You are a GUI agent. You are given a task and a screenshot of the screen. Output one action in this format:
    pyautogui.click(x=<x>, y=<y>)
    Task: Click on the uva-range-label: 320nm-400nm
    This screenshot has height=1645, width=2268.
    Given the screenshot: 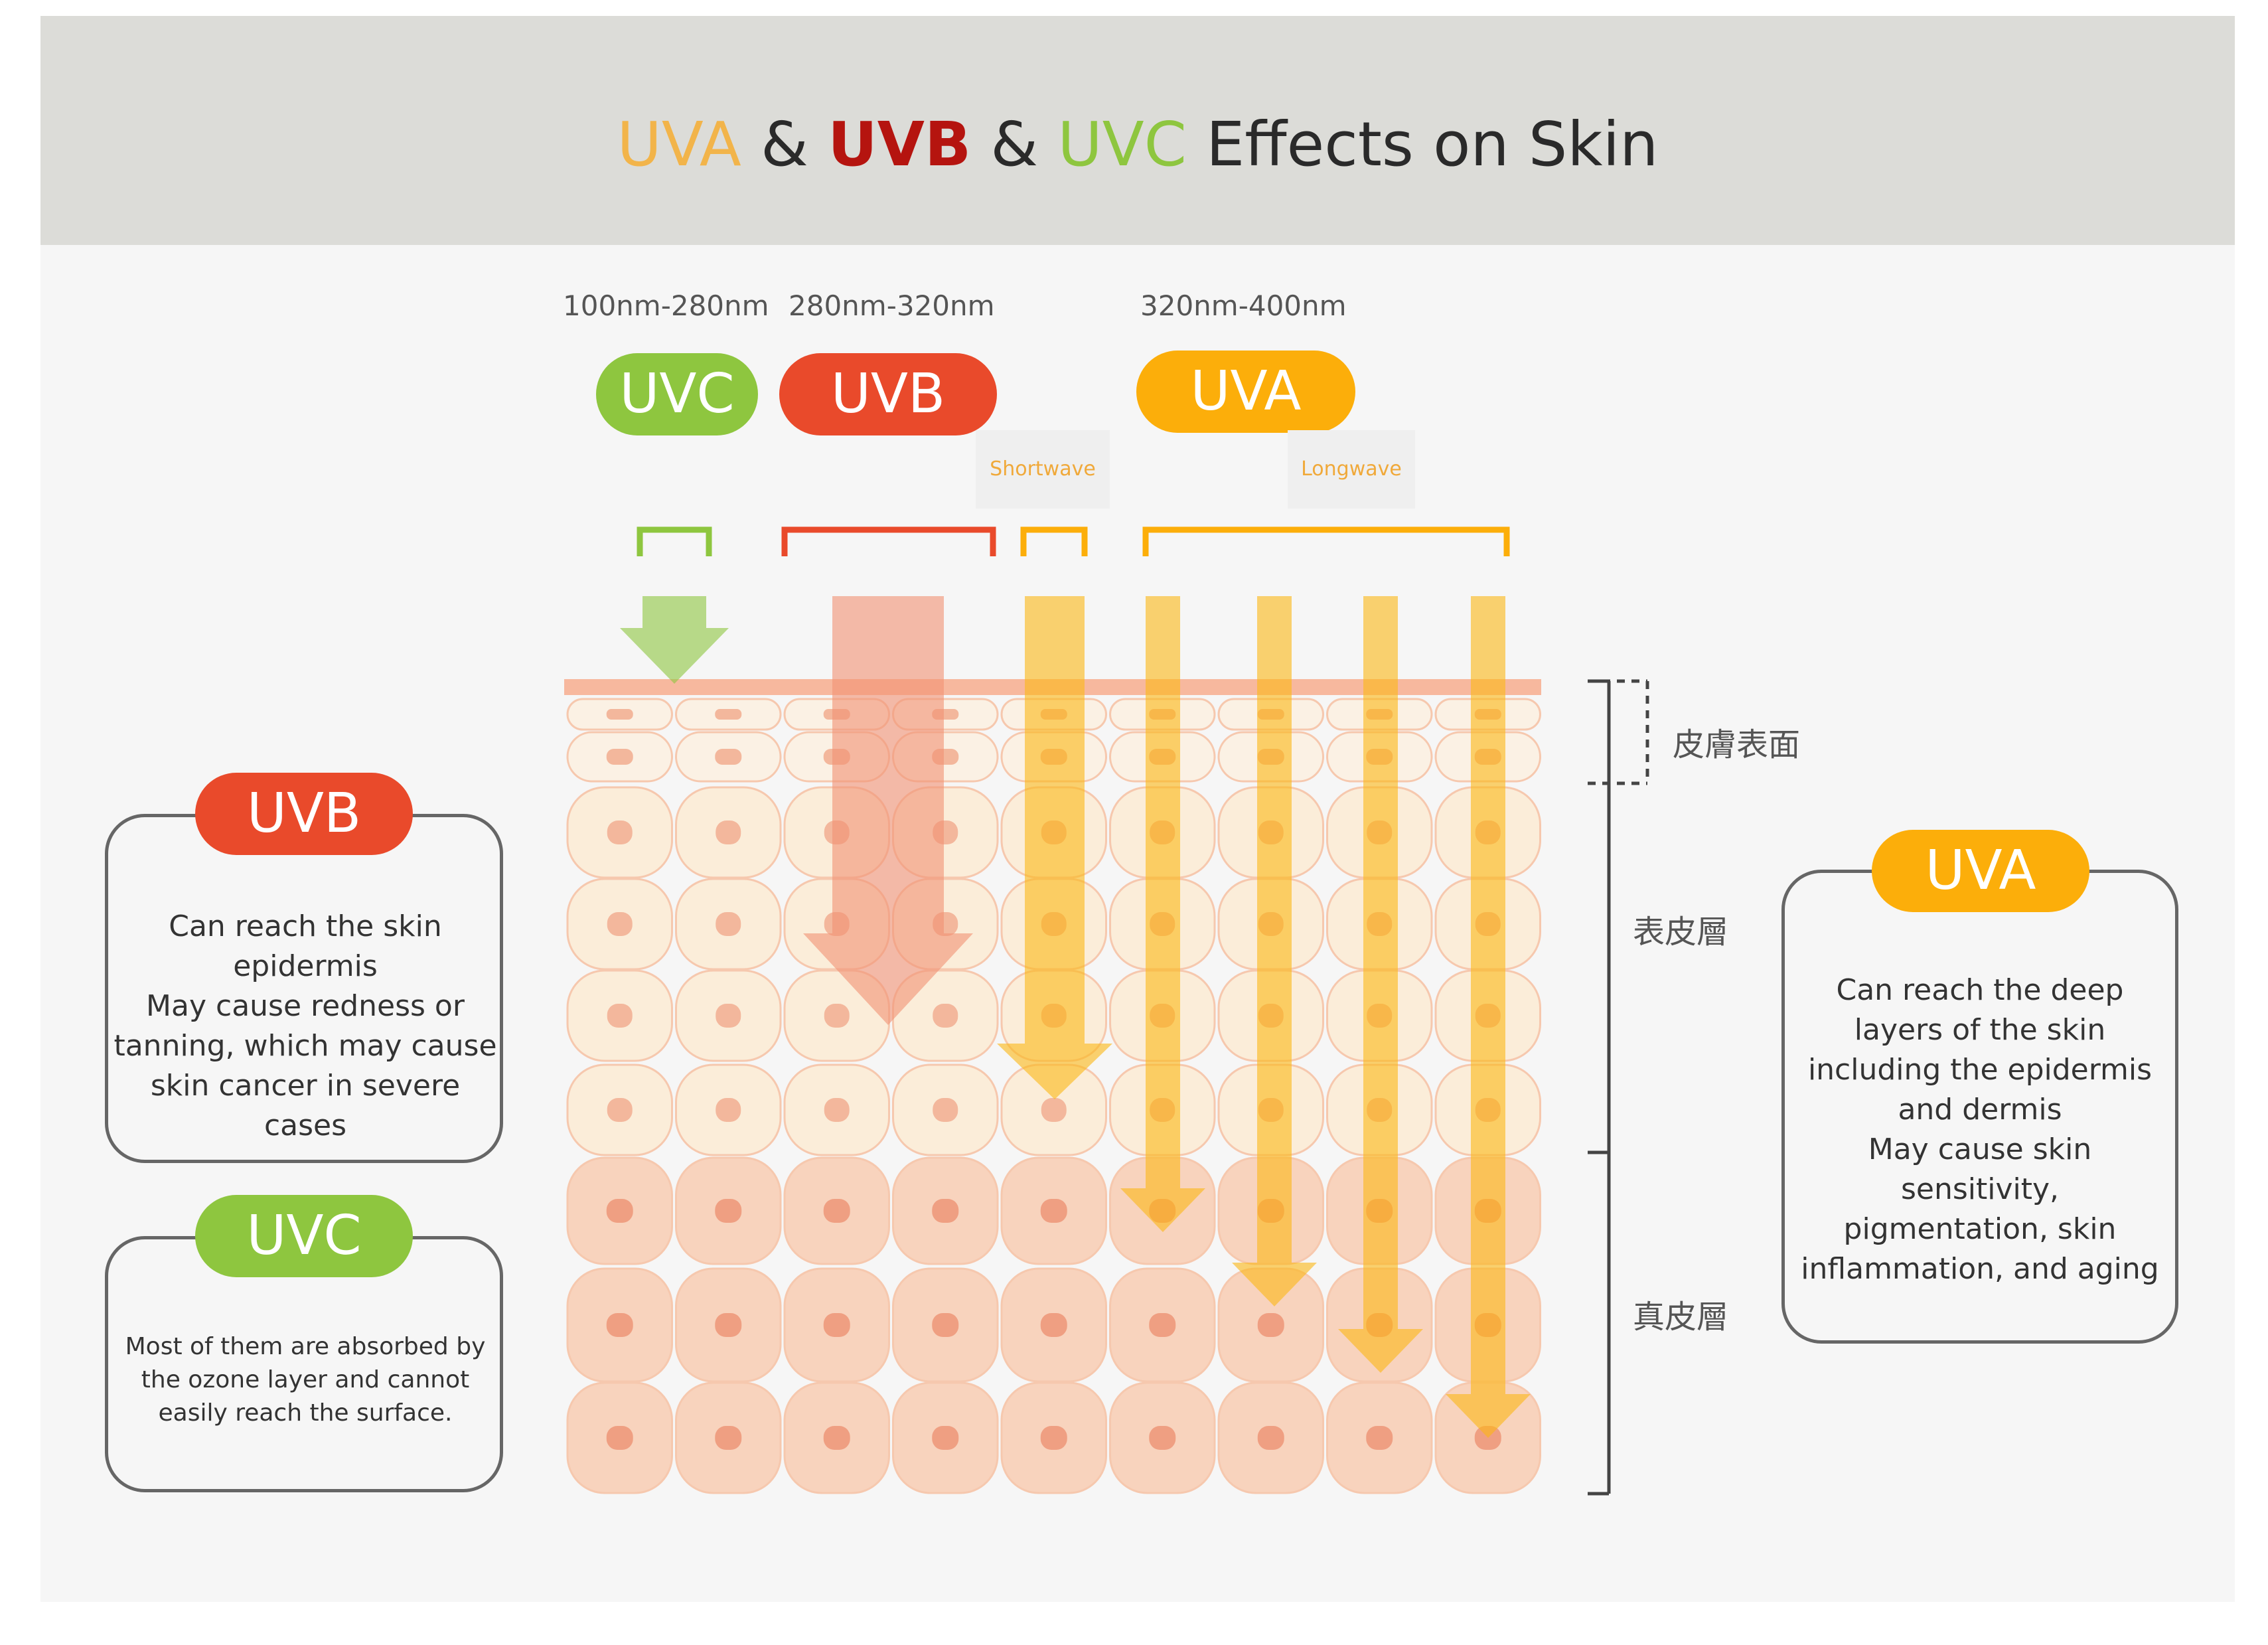 What is the action you would take?
    pyautogui.click(x=1243, y=305)
    